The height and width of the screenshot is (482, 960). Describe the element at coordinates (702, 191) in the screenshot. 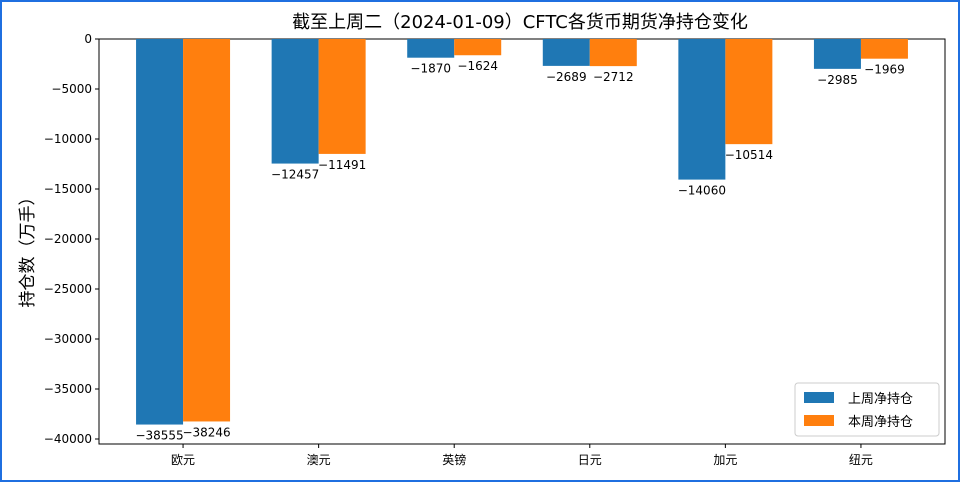

I see `data-label: −14060` at that location.